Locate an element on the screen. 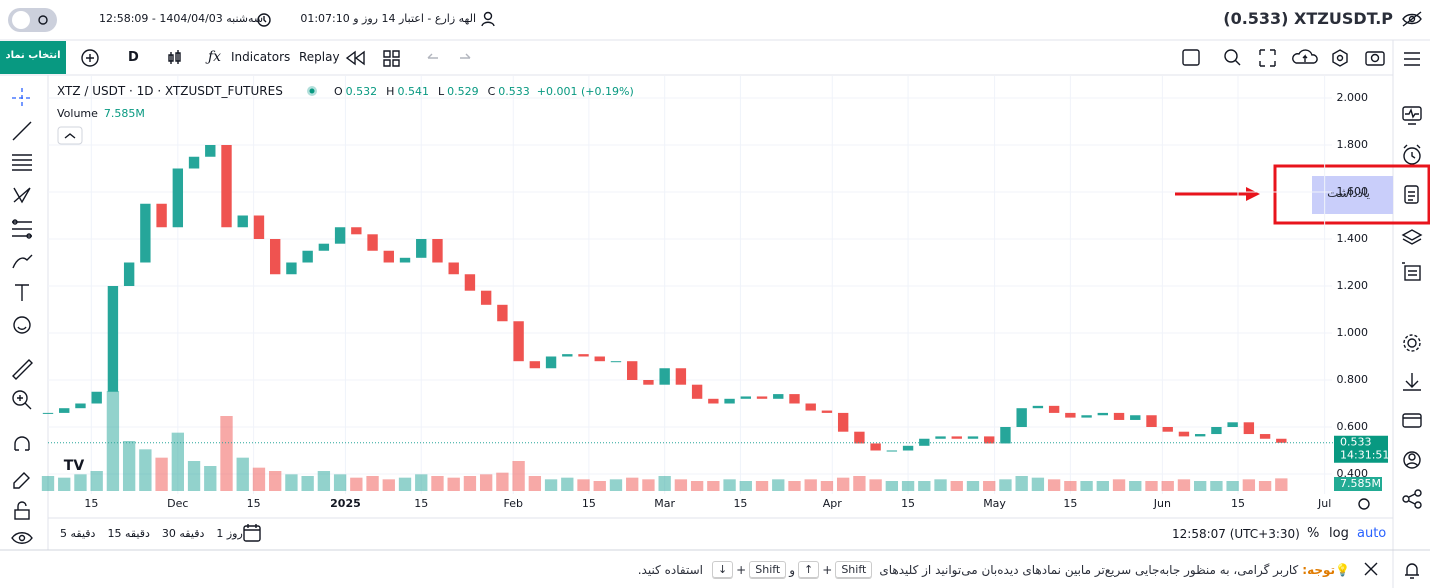  indicators: Indicators is located at coordinates (261, 57).